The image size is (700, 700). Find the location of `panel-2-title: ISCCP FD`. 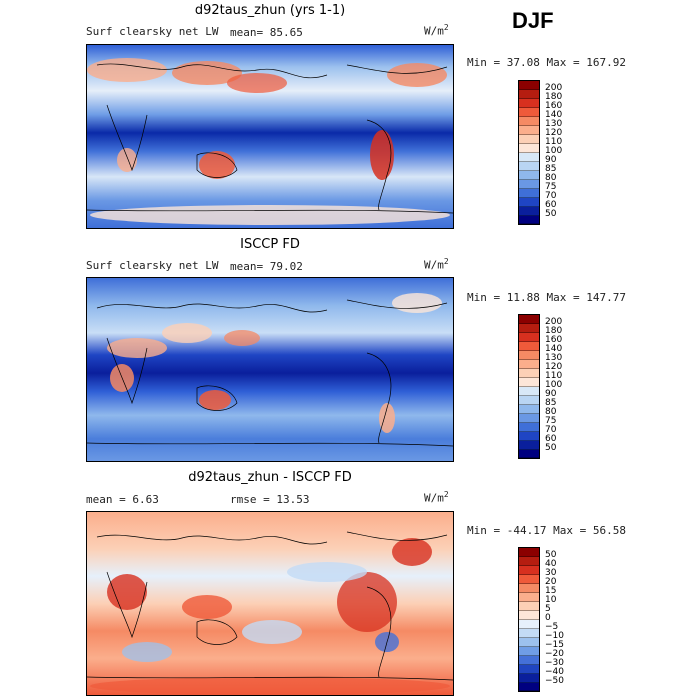

panel-2-title: ISCCP FD is located at coordinates (270, 244).